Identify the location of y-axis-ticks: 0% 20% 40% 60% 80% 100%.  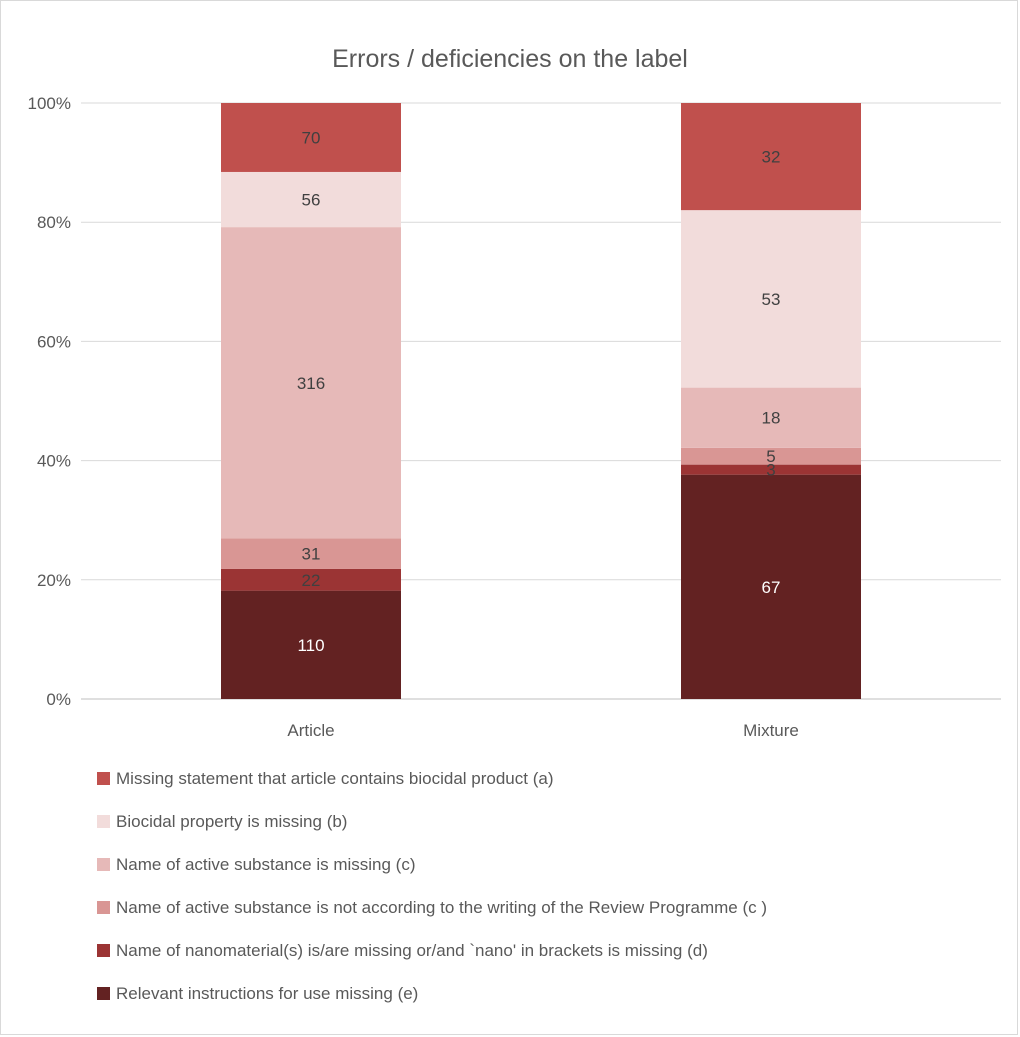
(49, 401).